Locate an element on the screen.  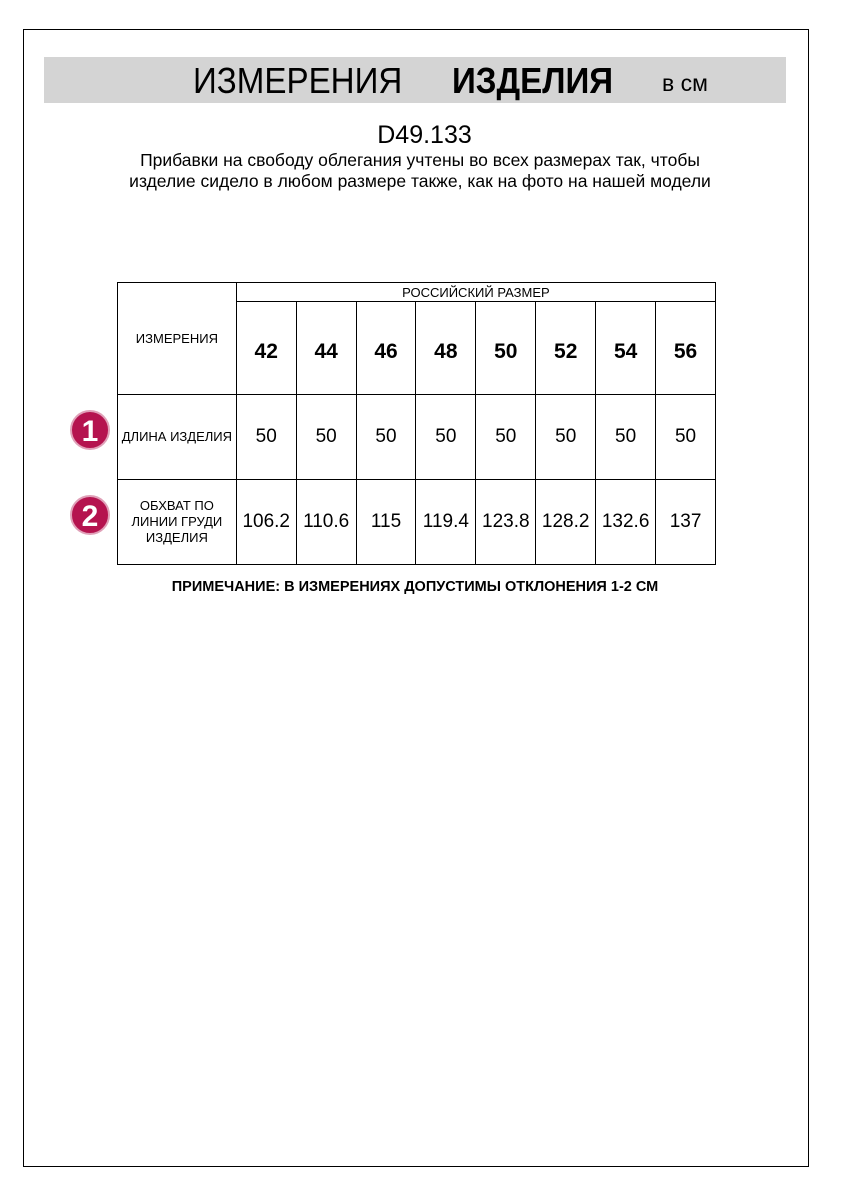
header-row: ИЗМЕРЕНИЯ РОССИЙСКИЙ РАЗМЕР is located at coordinates (417, 338).